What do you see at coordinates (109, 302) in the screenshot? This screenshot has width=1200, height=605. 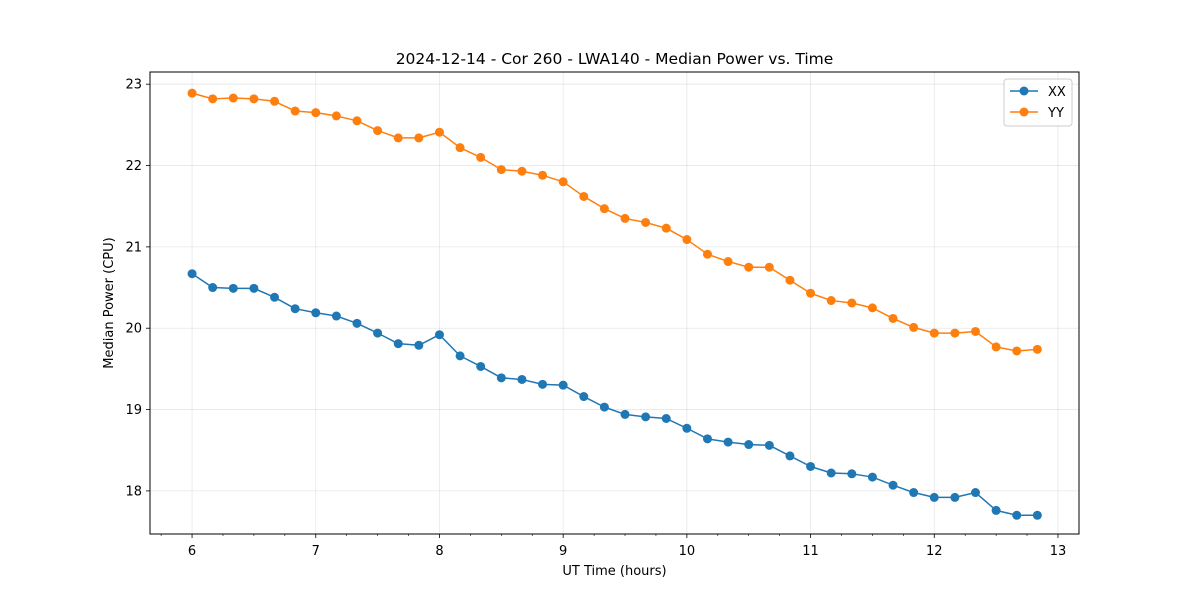 I see `y-axis-label: Median Power (CPU)` at bounding box center [109, 302].